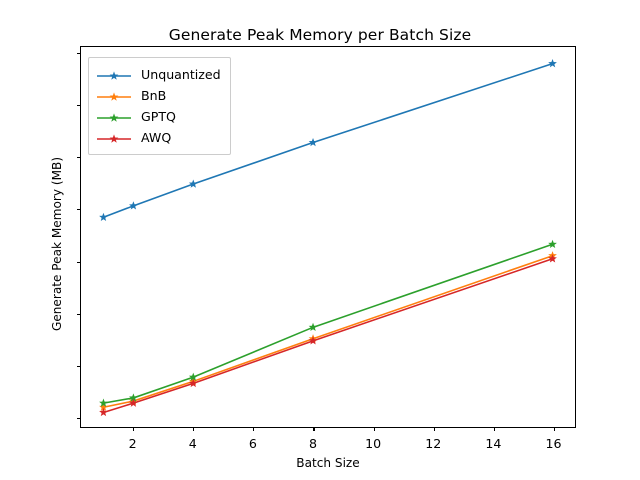 The height and width of the screenshot is (480, 640). Describe the element at coordinates (493, 443) in the screenshot. I see `x-tick-label: 14` at that location.